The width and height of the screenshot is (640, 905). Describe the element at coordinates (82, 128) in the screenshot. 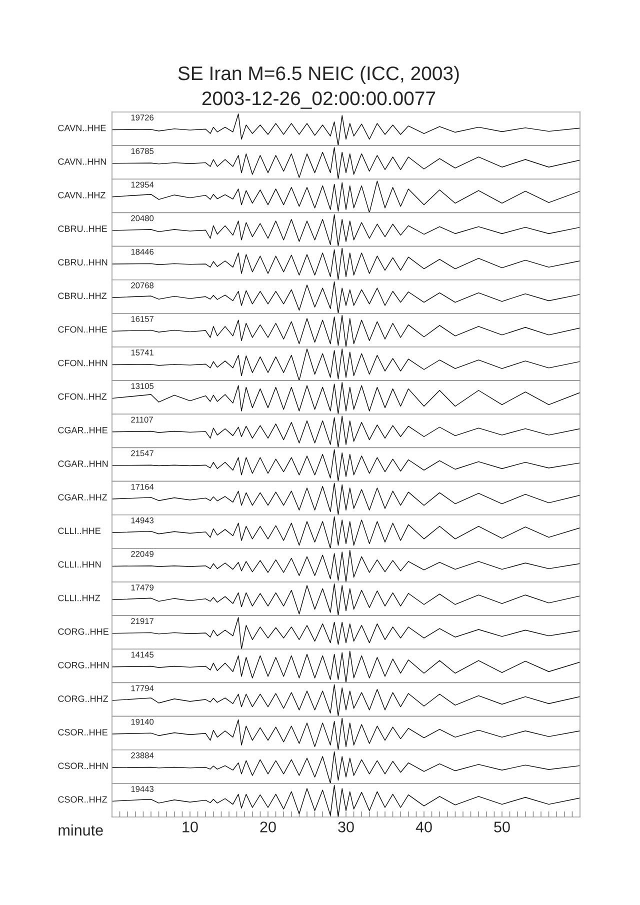

I see `y-axis-title: CAVN..HHE` at that location.